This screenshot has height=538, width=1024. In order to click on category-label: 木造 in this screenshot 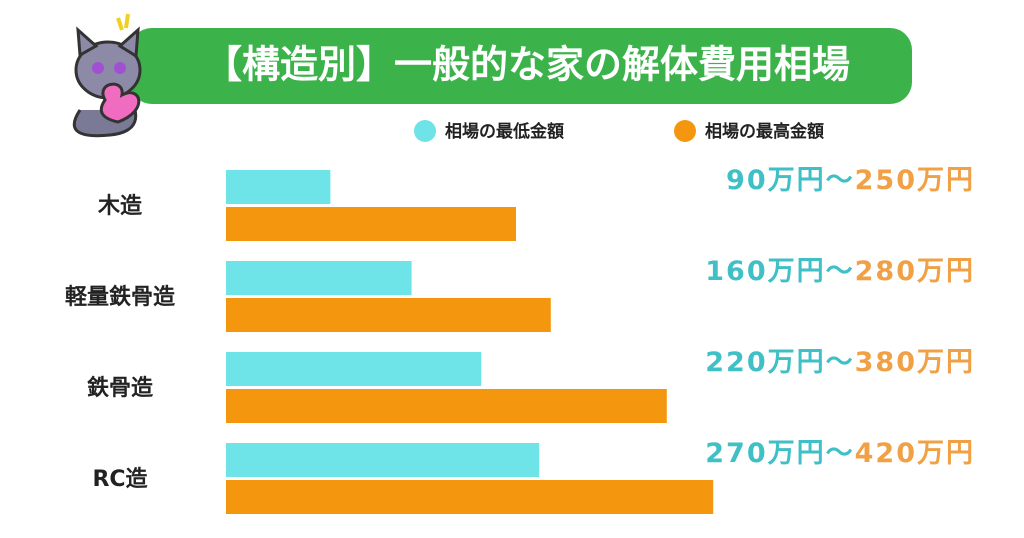, I will do `click(119, 206)`.